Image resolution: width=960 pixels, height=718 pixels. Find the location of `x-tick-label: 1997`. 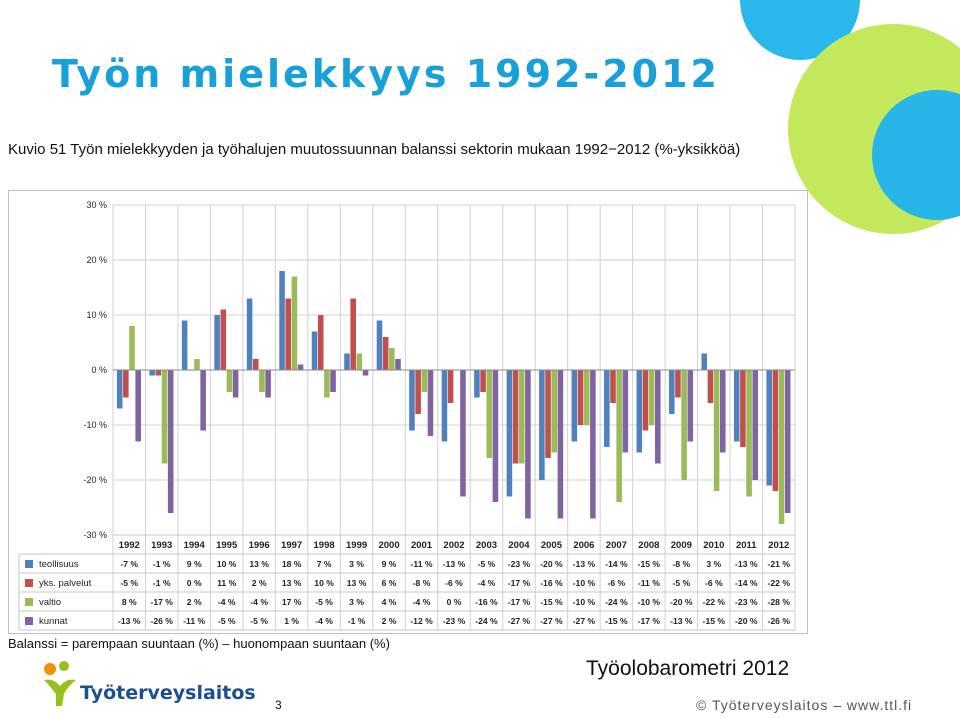

x-tick-label: 1997 is located at coordinates (291, 545).